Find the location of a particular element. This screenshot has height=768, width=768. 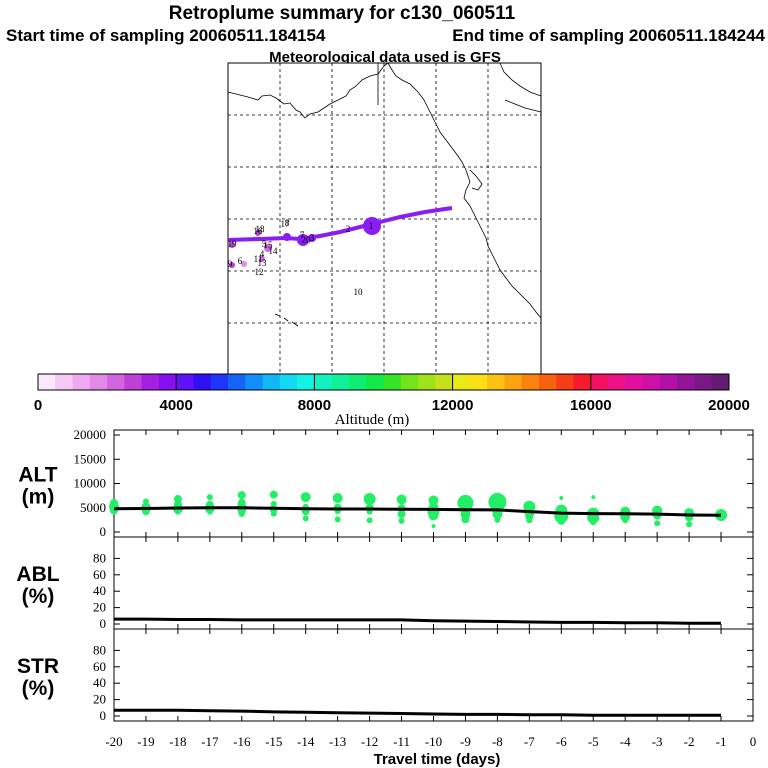

x-tick-label: -6 is located at coordinates (561, 741).